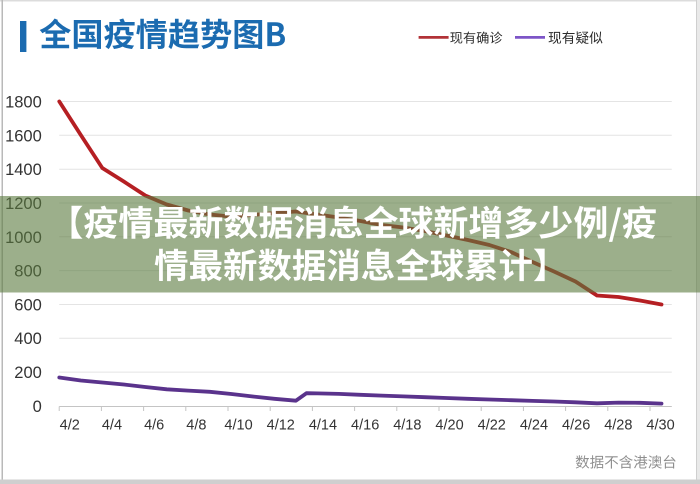  What do you see at coordinates (23, 170) in the screenshot?
I see `svg-text: 1400` at bounding box center [23, 170].